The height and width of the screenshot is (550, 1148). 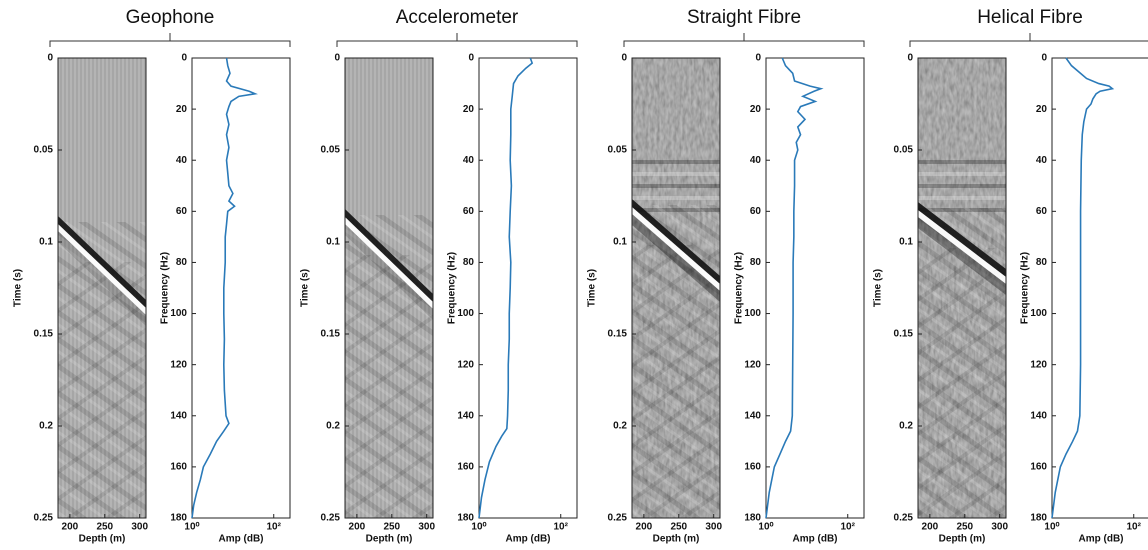 I want to click on x-axis-label: Amp (dB), so click(x=241, y=539).